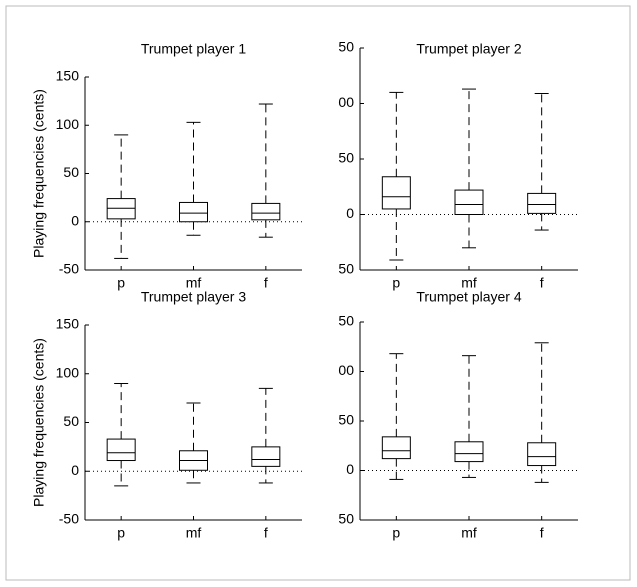 The image size is (637, 587). What do you see at coordinates (194, 49) in the screenshot?
I see `chart-title: Trumpet player 1` at bounding box center [194, 49].